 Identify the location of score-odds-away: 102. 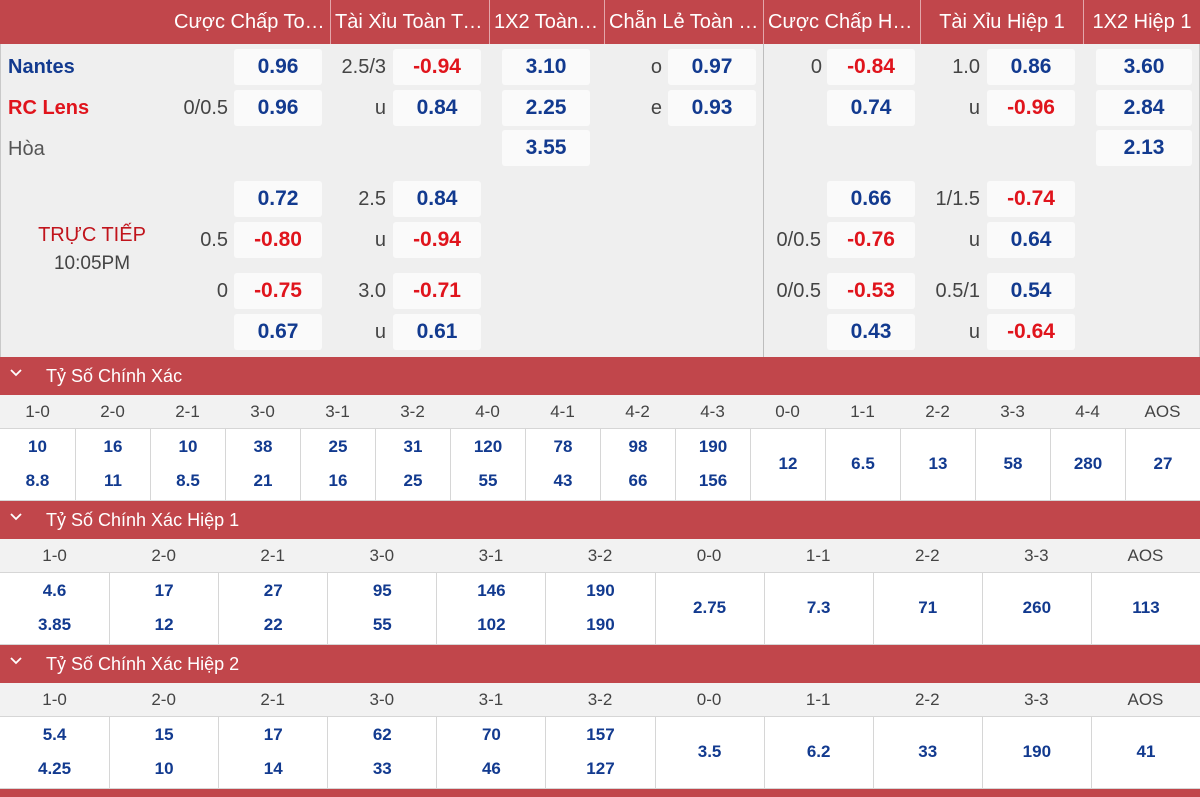
(491, 624).